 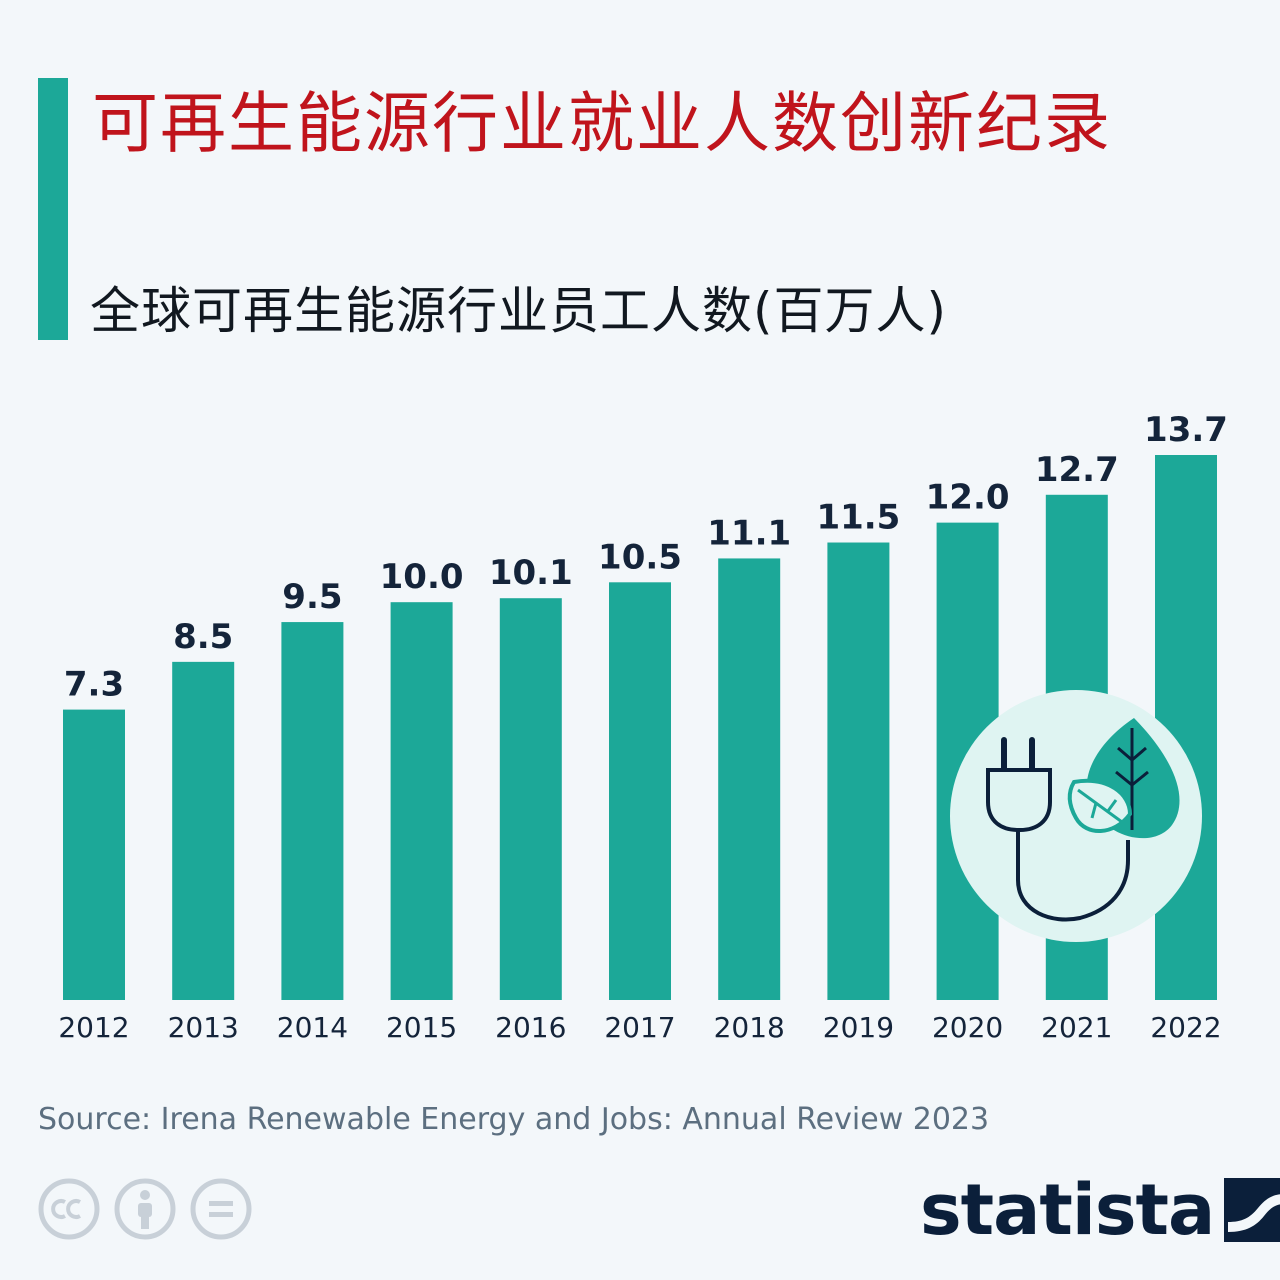 I want to click on chart-subtitle: 全球可再生能源行业员工人数(百万人), so click(x=519, y=311).